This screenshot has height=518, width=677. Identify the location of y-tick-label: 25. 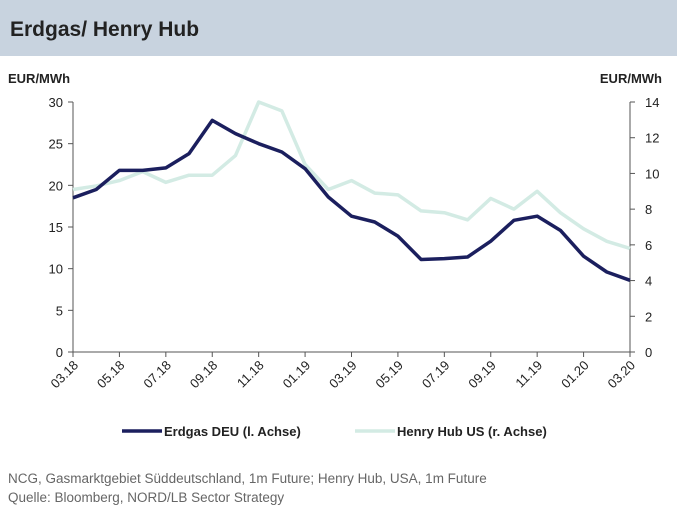
(56, 144).